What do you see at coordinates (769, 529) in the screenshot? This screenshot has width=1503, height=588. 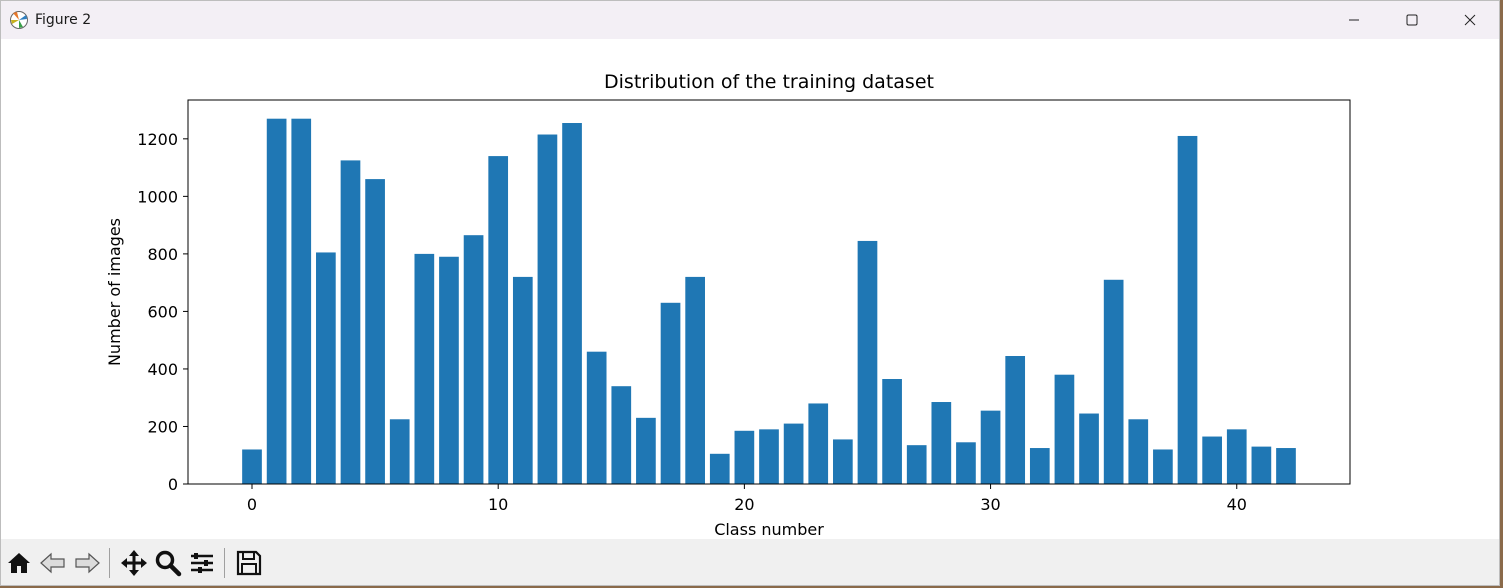 I see `x-axis-label: Class number` at bounding box center [769, 529].